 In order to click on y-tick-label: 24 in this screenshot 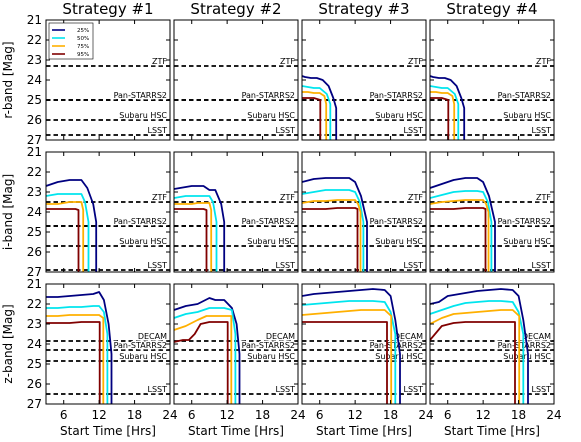, I will do `click(34, 212)`.